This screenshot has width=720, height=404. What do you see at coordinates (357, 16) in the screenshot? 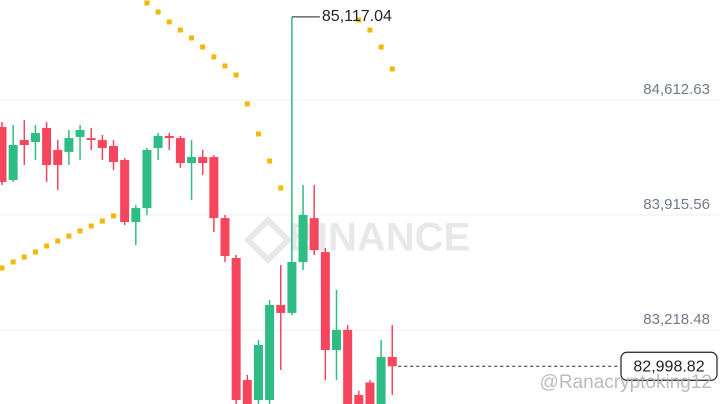
I see `high-marker-label: 85,117.04` at bounding box center [357, 16].